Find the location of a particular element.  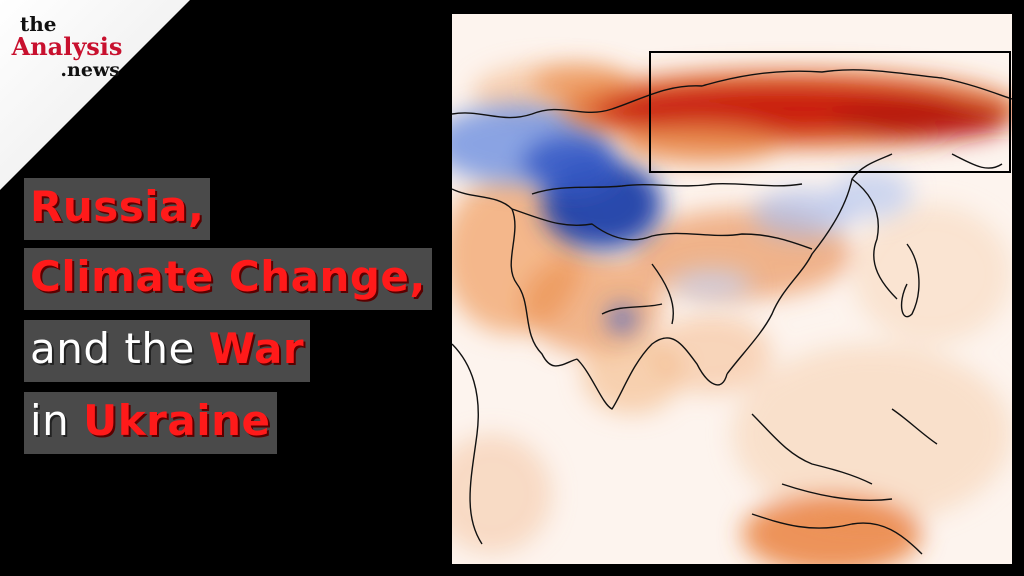

title-line-3: and the War is located at coordinates (167, 351).